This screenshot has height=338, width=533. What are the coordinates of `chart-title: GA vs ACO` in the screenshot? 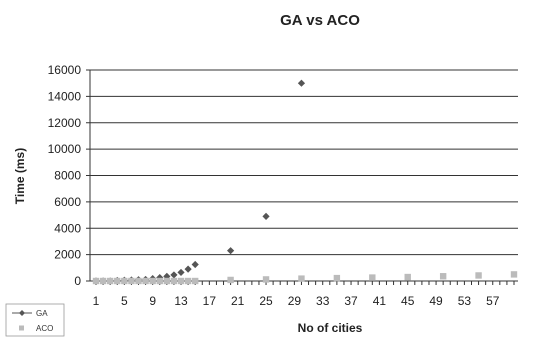 It's located at (320, 20).